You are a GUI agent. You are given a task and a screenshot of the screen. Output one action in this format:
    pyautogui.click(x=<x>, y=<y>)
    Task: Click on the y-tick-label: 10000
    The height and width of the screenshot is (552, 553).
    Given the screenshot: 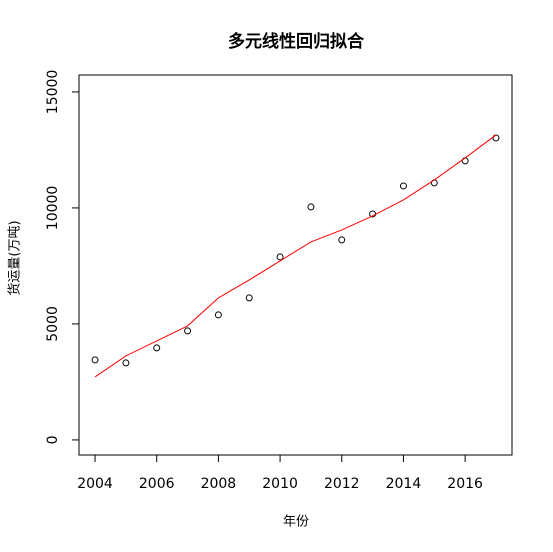 What is the action you would take?
    pyautogui.click(x=53, y=208)
    